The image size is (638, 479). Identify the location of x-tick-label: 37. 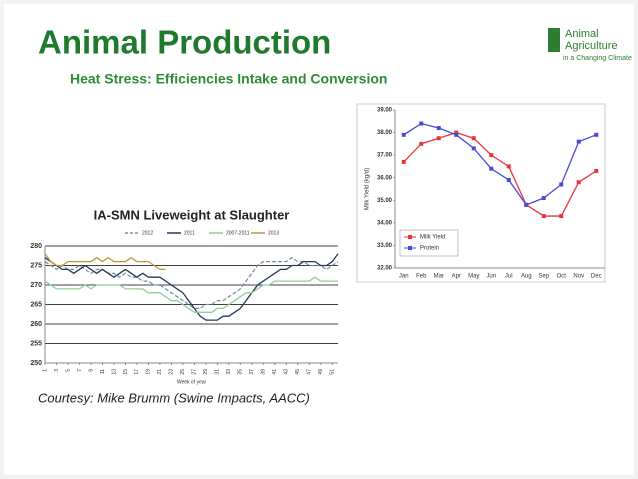
(252, 372).